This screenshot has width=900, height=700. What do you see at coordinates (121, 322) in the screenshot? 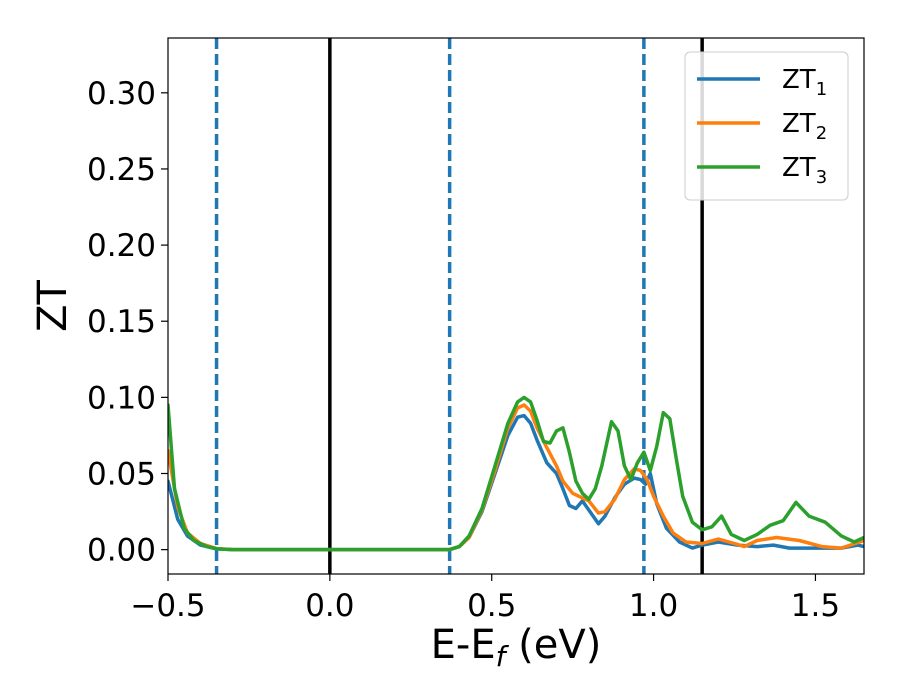
I see `y-tick-label-3: 0.15` at bounding box center [121, 322].